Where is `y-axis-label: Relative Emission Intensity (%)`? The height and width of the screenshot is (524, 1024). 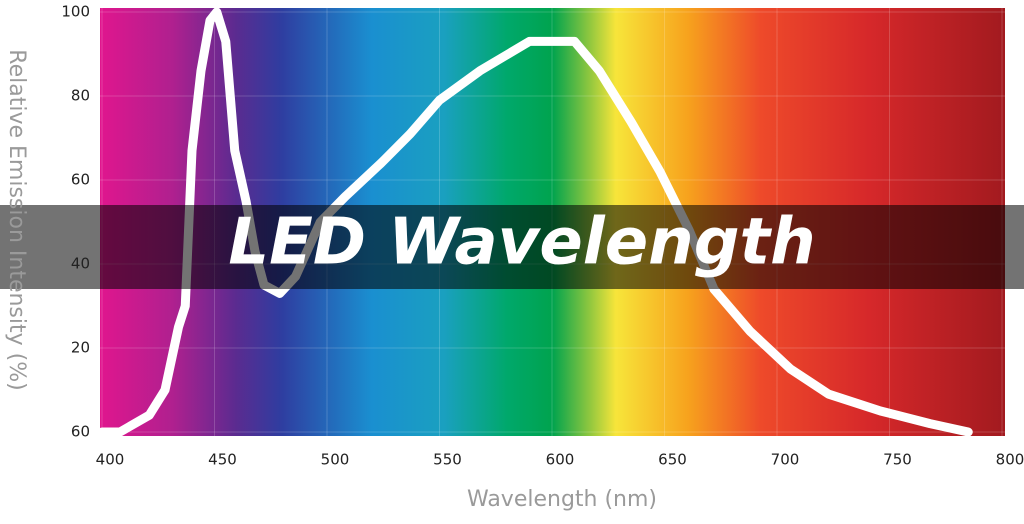
y-axis-label: Relative Emission Intensity (%) is located at coordinates (16, 219).